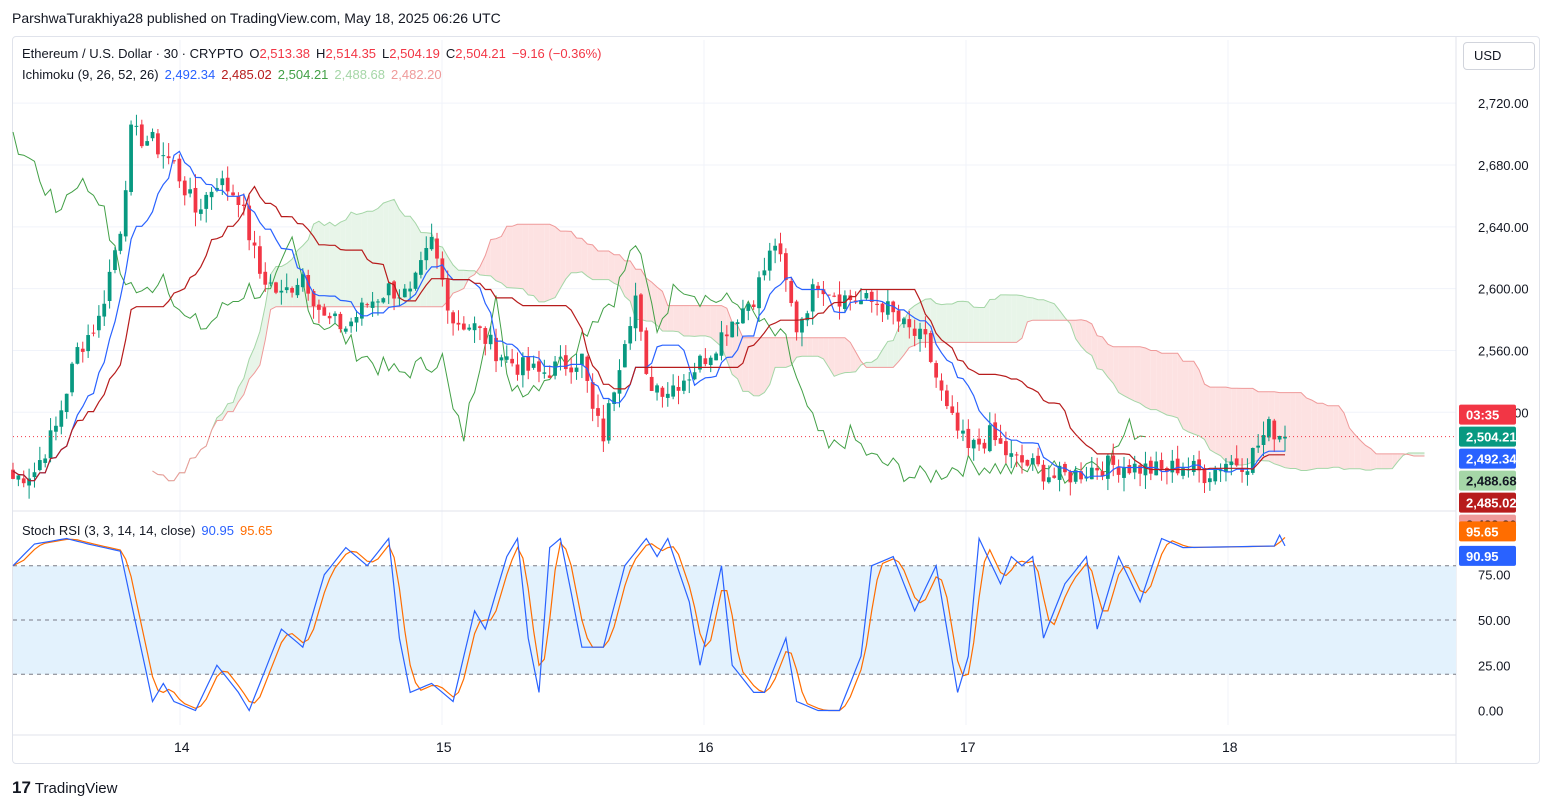  I want to click on symbol-label: Ethereum / U.S. Dollar · 30 · CRYPTO, so click(133, 53).